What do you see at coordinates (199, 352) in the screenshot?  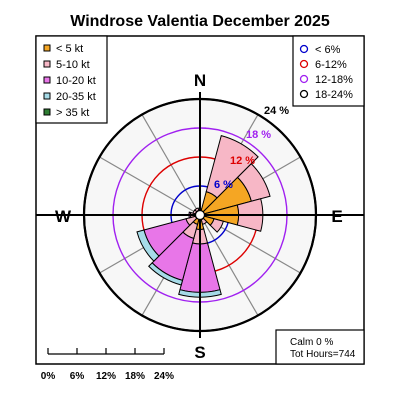 I see `compass-label-s: S` at bounding box center [199, 352].